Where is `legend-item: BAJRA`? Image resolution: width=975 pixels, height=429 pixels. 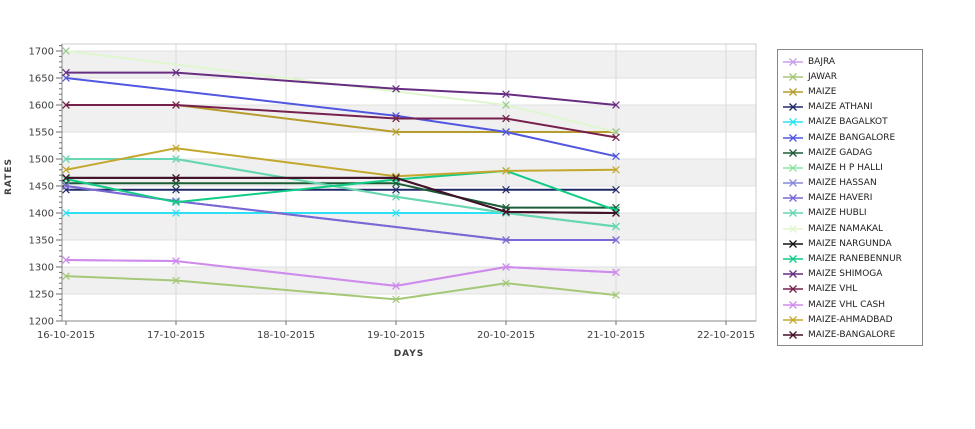
legend-item: BAJRA is located at coordinates (850, 61).